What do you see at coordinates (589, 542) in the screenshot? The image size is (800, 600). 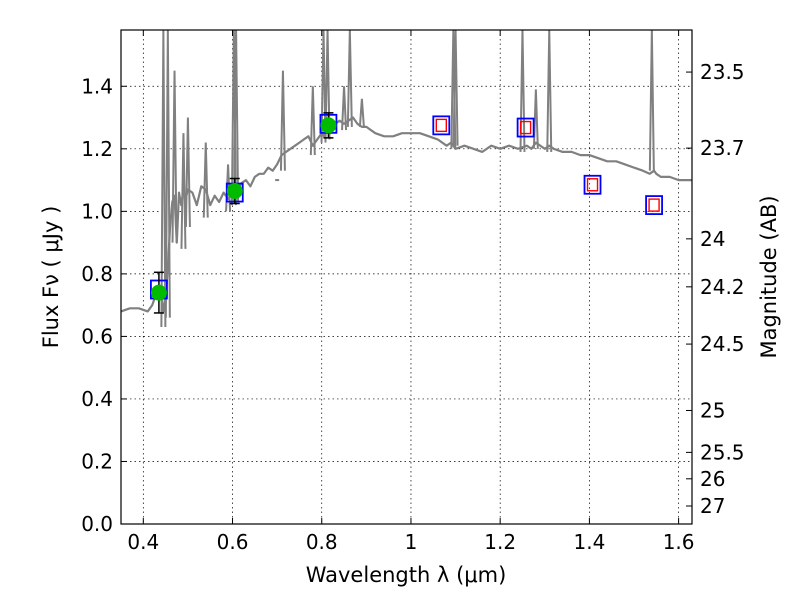 I see `x-tick-label: 1.4` at bounding box center [589, 542].